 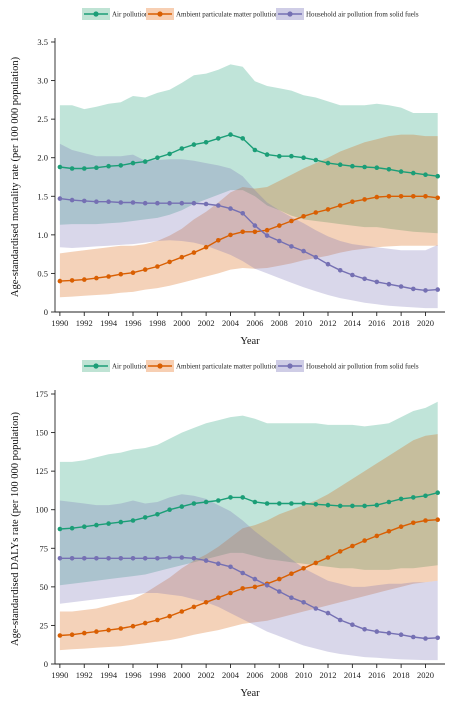 What do you see at coordinates (41, 471) in the screenshot?
I see `y-tick-label: 125` at bounding box center [41, 471].